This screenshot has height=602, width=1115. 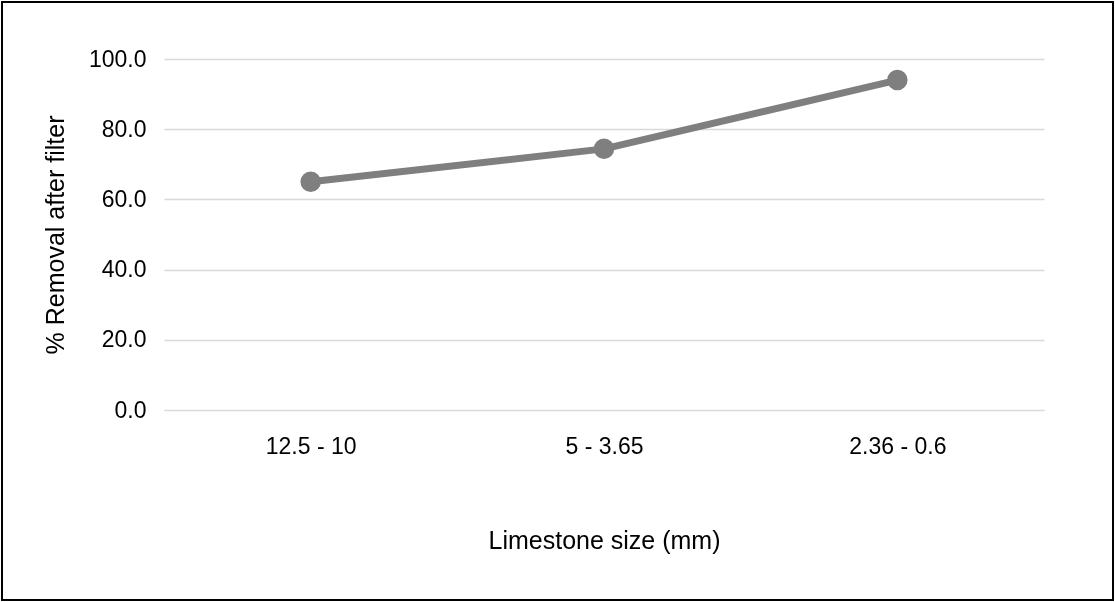 I want to click on x-tick-label: 2.36 - 0.6, so click(x=898, y=445).